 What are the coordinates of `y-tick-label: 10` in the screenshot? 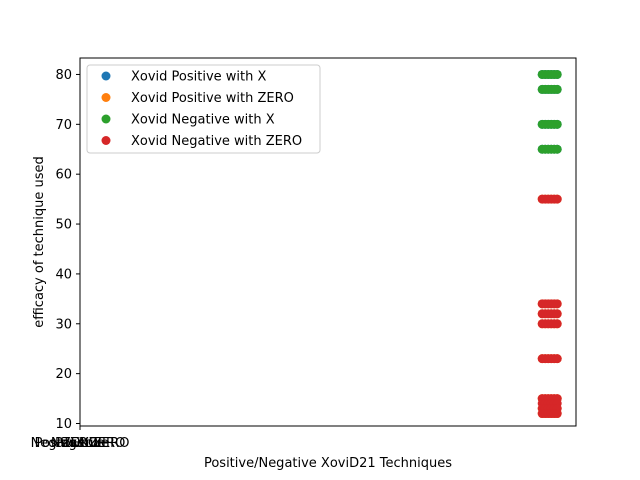 It's located at (63, 424).